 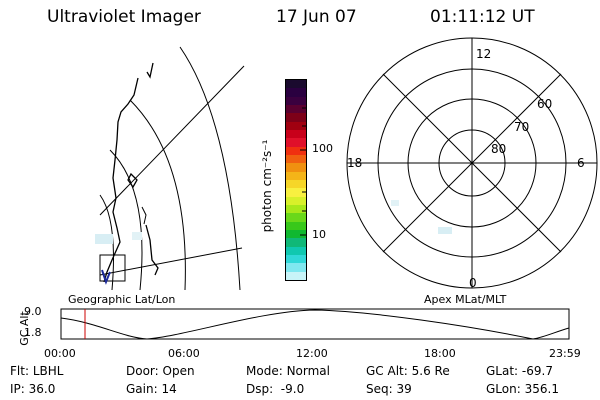 What do you see at coordinates (151, 389) in the screenshot?
I see `gain-status: Gain: 14` at bounding box center [151, 389].